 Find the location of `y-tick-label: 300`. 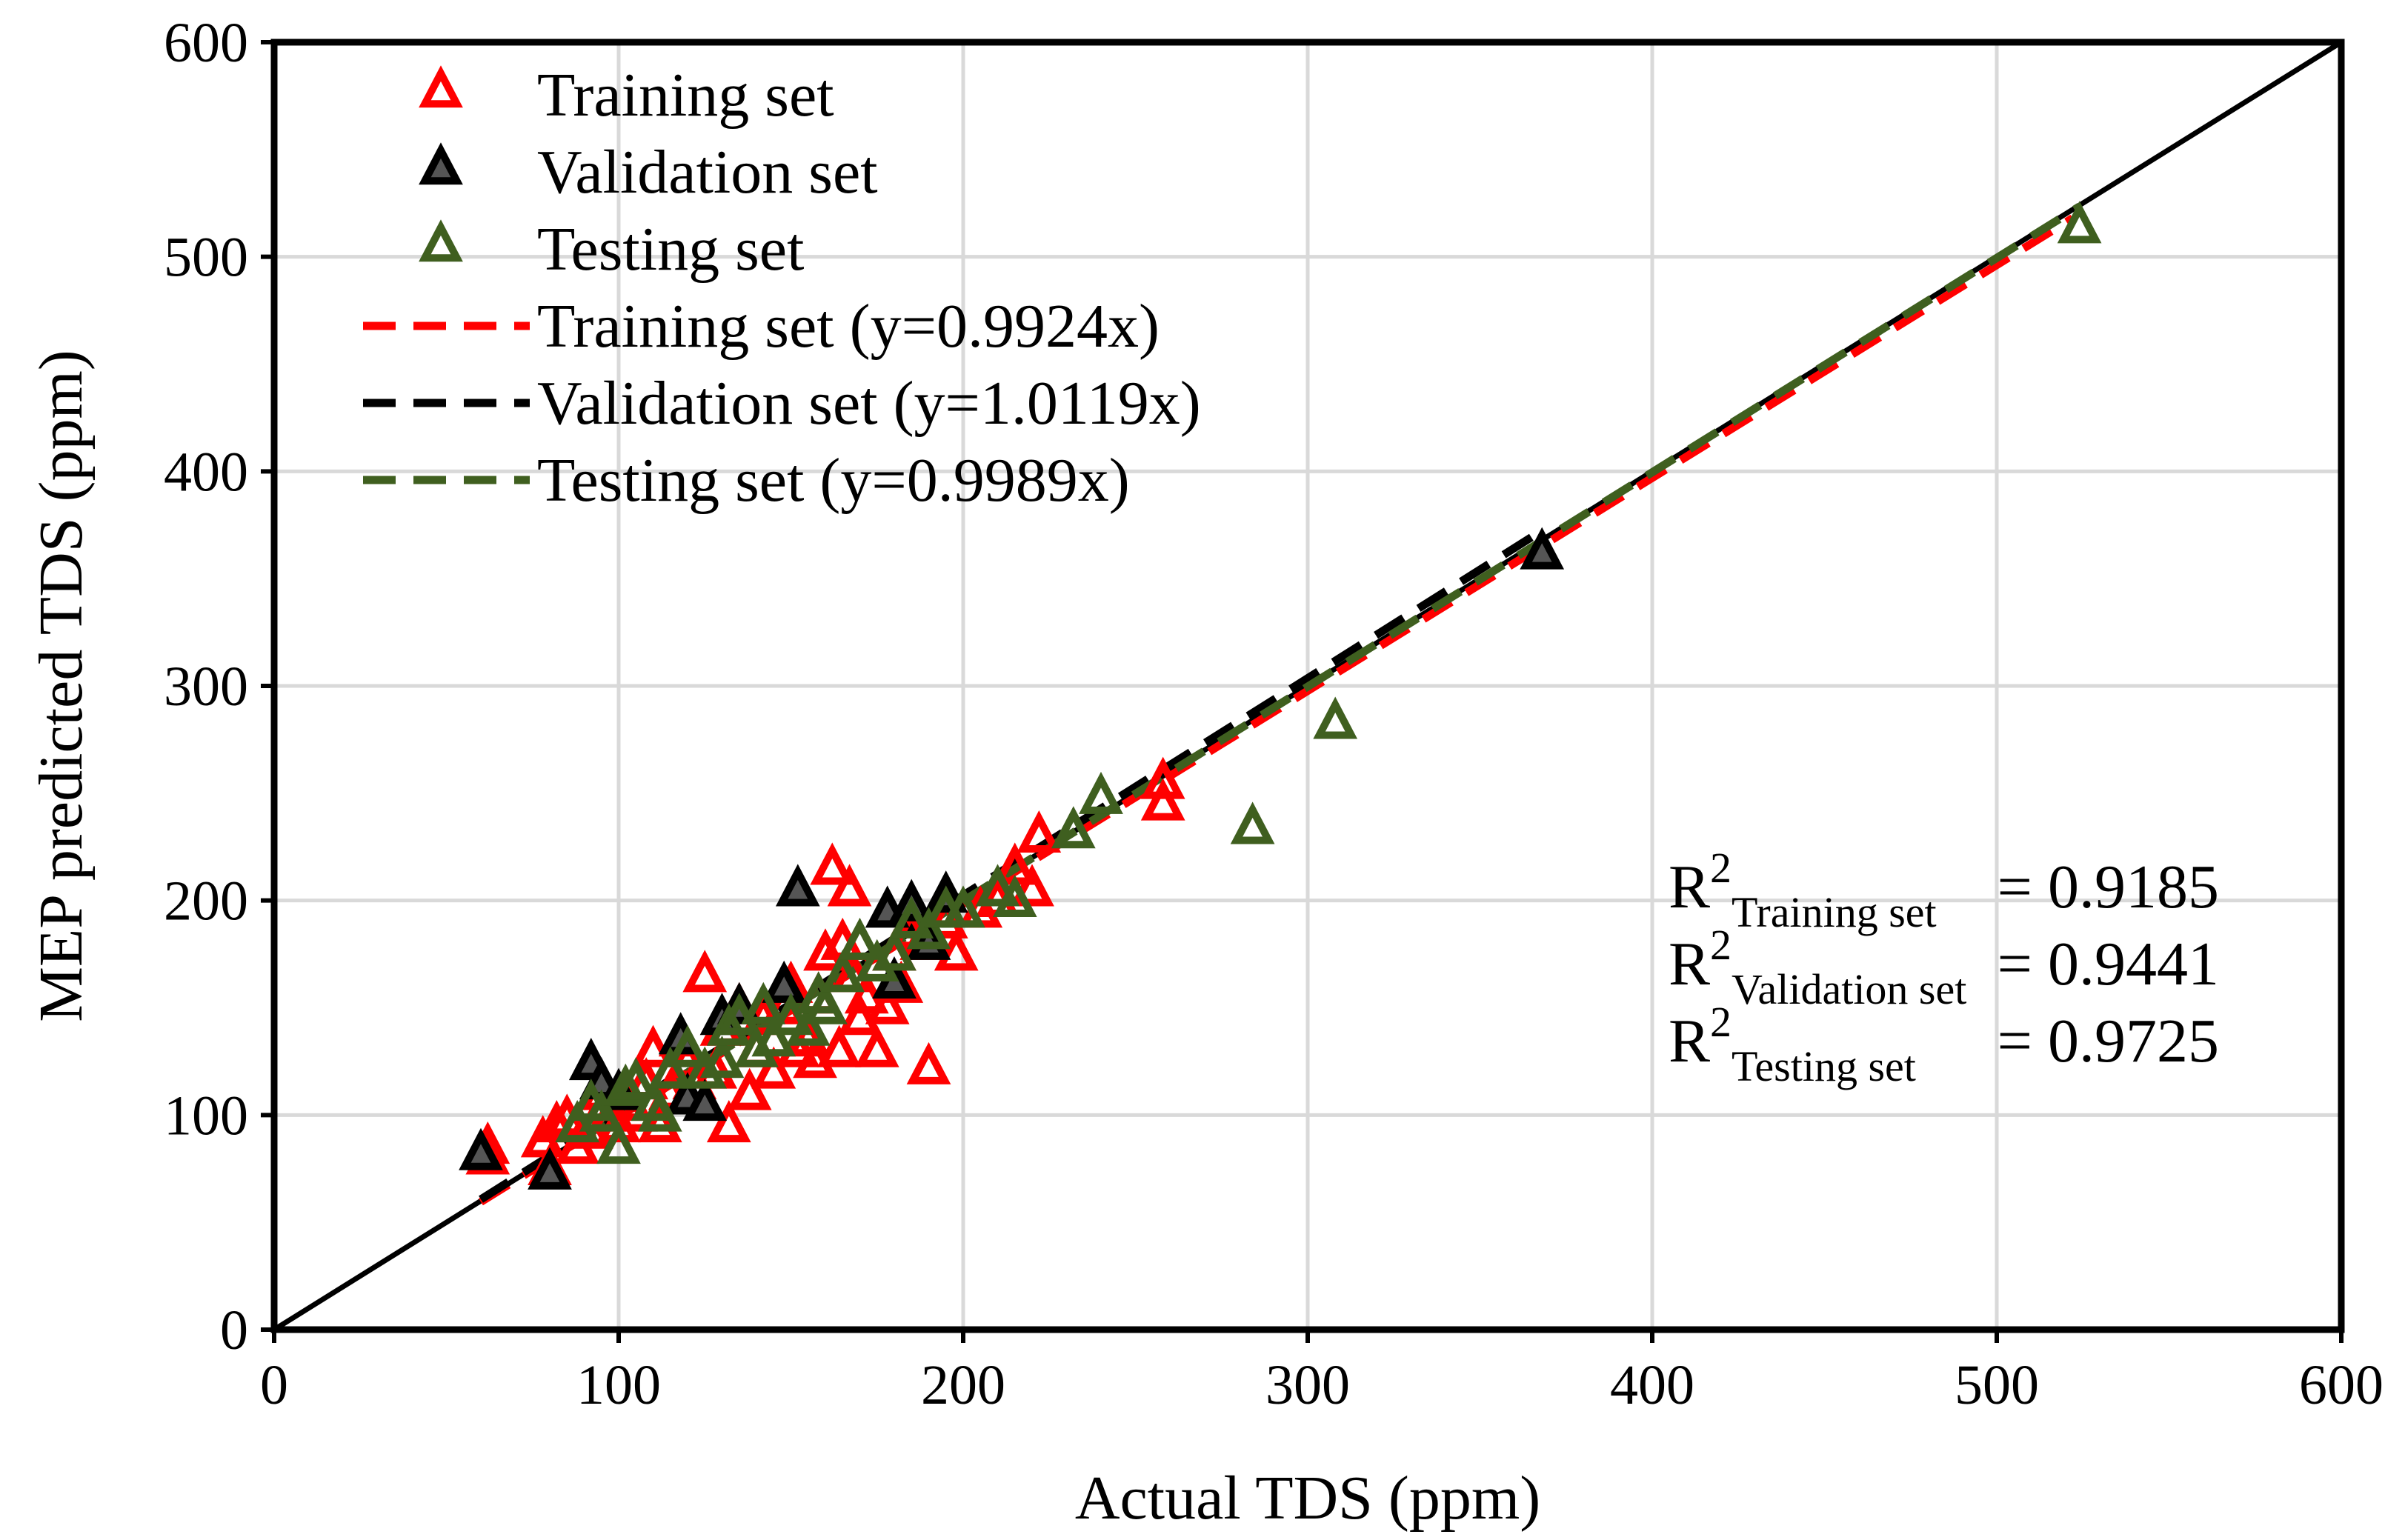

y-tick-label: 300 is located at coordinates (206, 687).